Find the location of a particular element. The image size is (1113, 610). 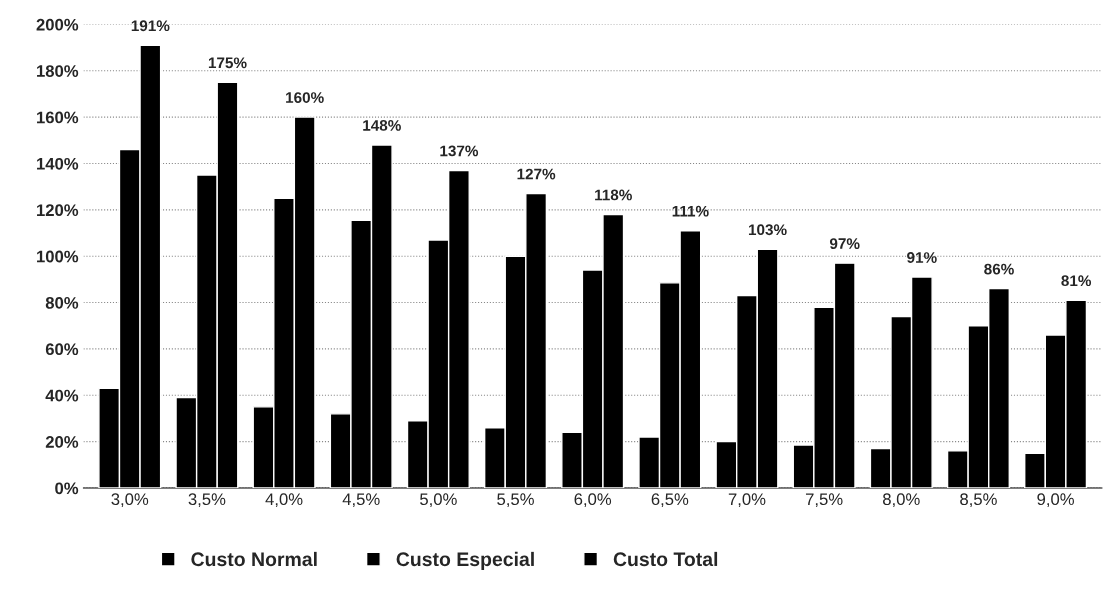

data-label: 160% is located at coordinates (305, 97).